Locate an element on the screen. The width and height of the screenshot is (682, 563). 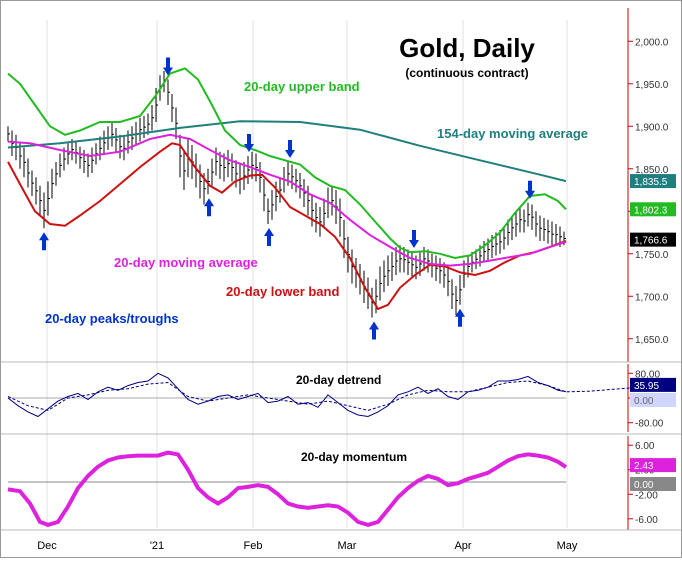
momentum-value-tag-bg is located at coordinates (653, 465).